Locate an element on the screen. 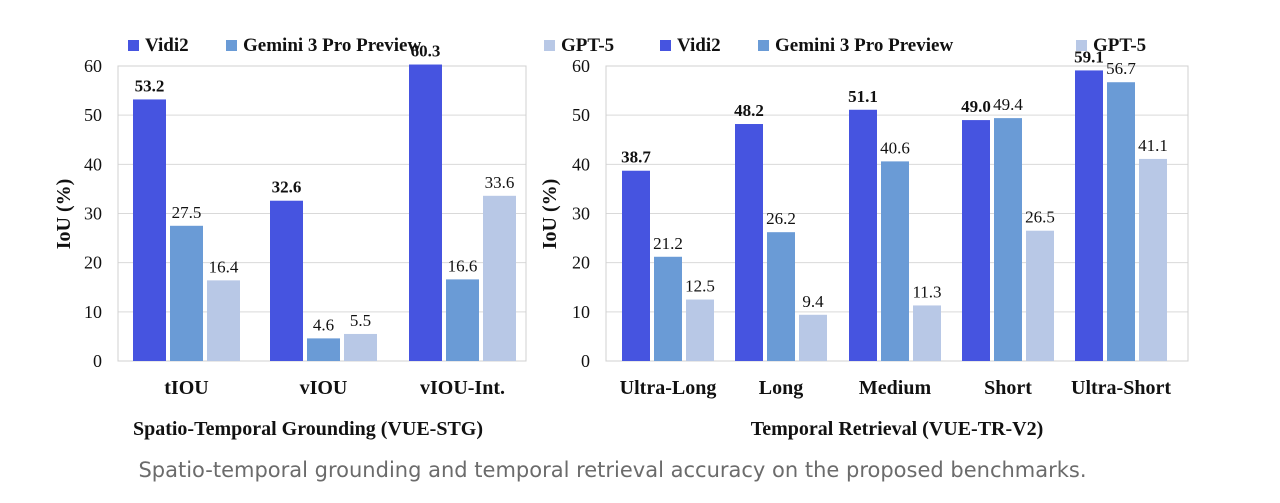 This screenshot has width=1280, height=503. left-bar-vidi2-tiou is located at coordinates (149, 230).